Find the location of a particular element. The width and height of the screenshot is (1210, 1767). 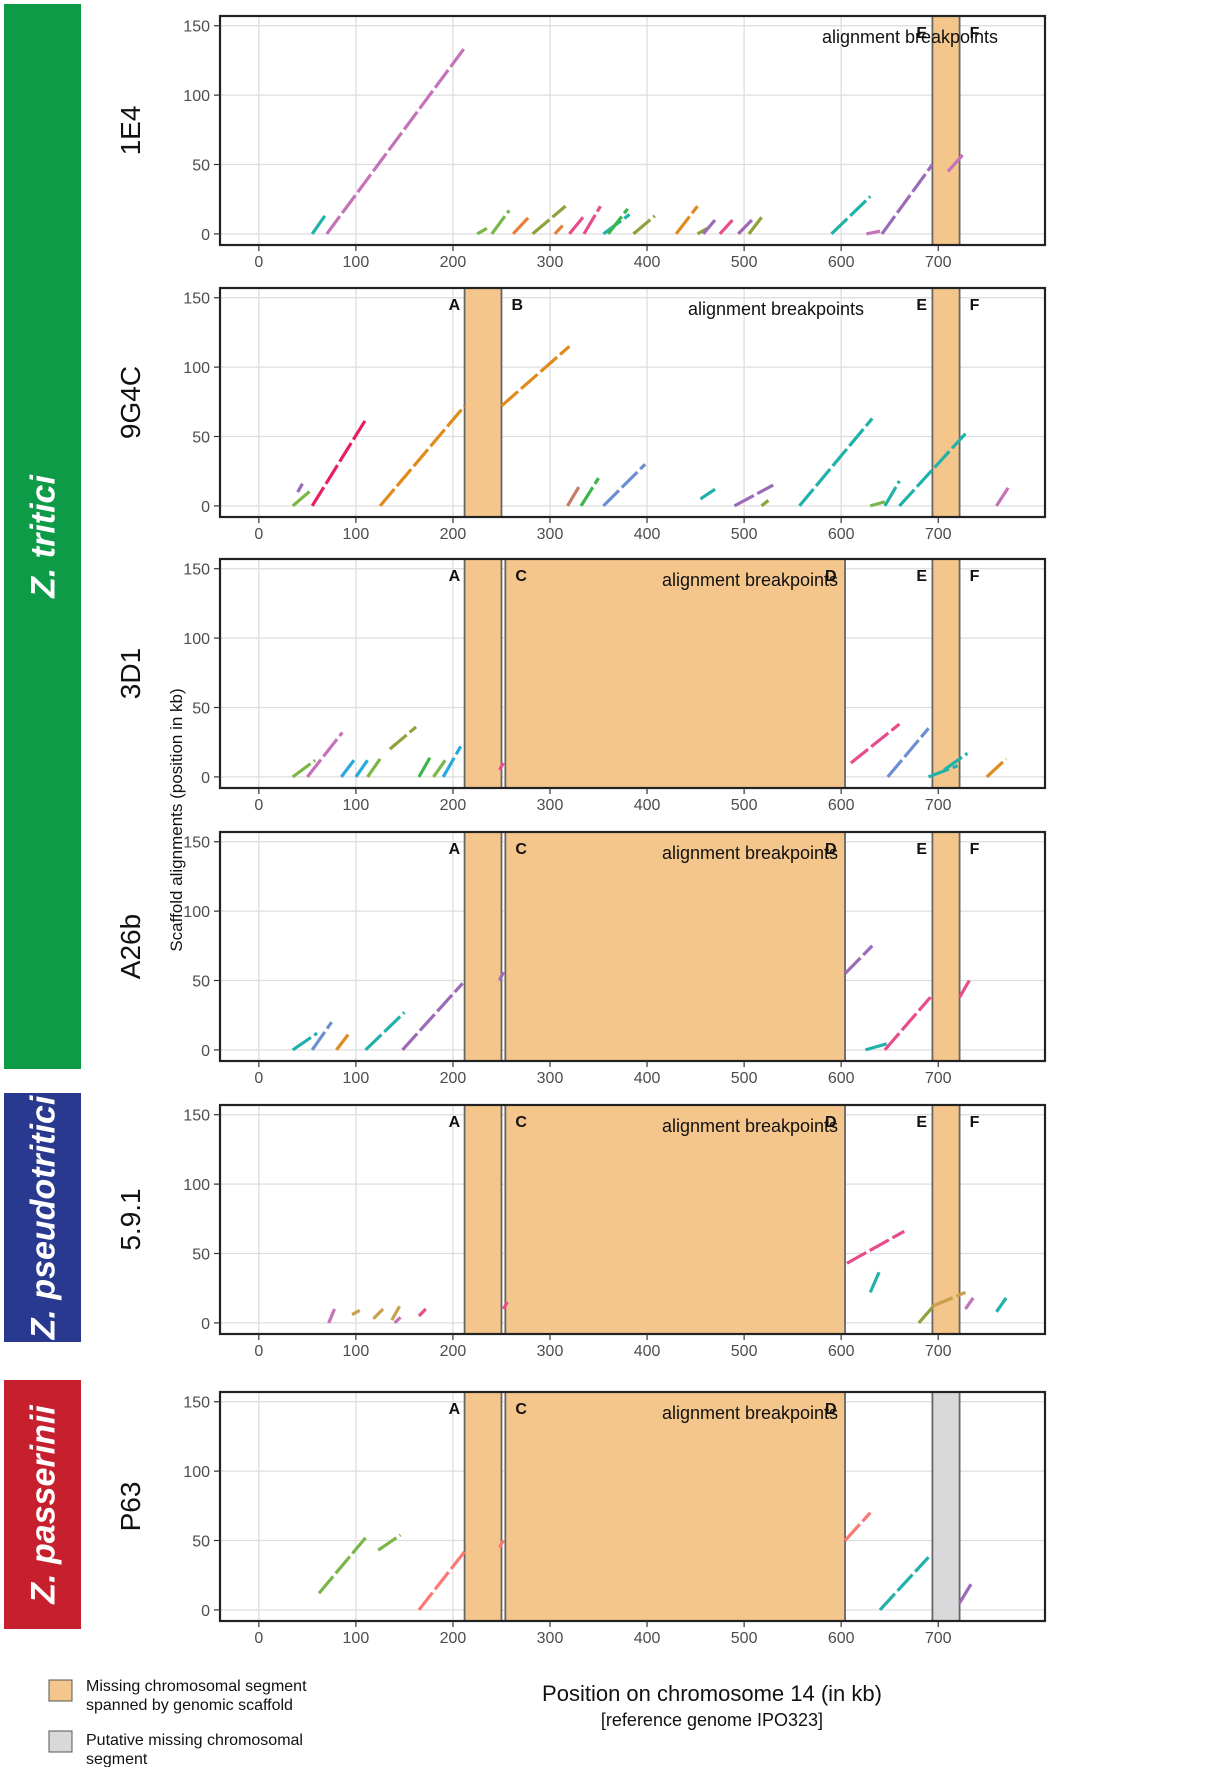

panel-background is located at coordinates (632, 130).